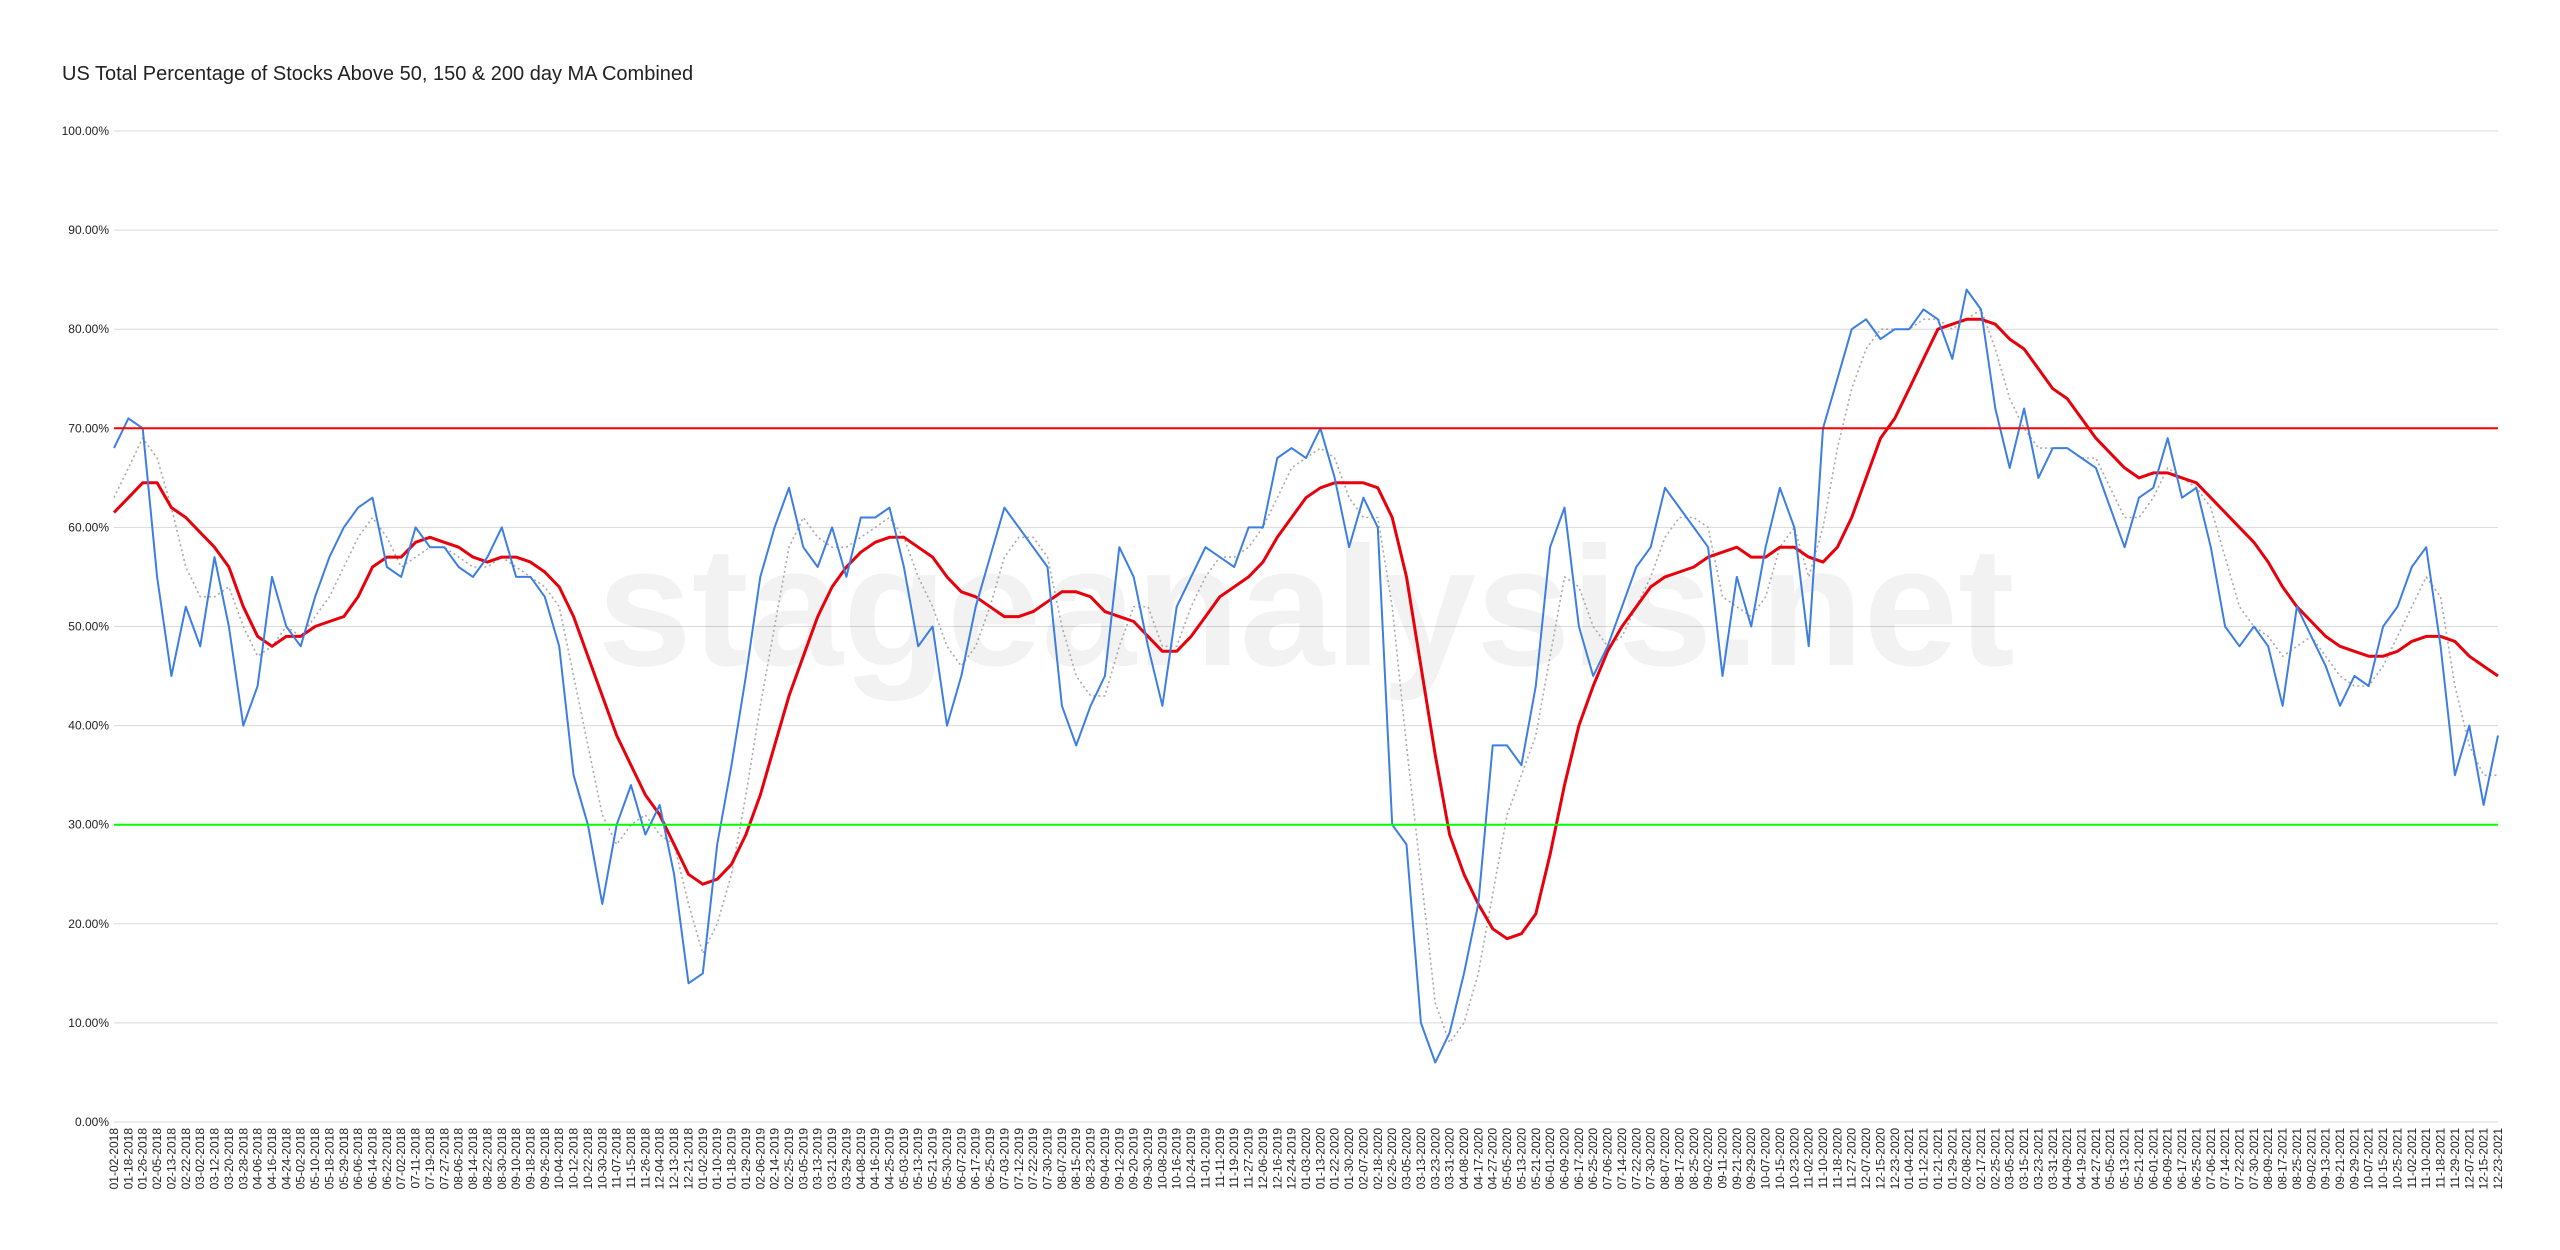 The image size is (2560, 1250). Describe the element at coordinates (2426, 1158) in the screenshot. I see `x-tick-label: 11-10-2021` at that location.